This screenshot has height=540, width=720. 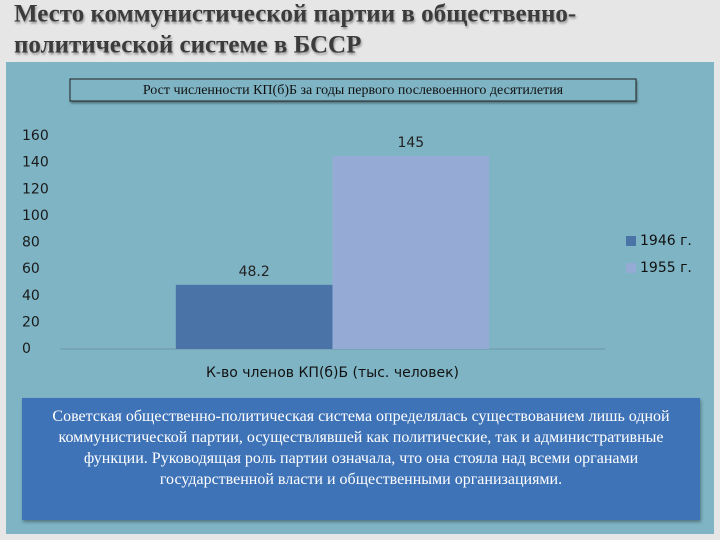 What do you see at coordinates (410, 143) in the screenshot?
I see `data-label: 145` at bounding box center [410, 143].